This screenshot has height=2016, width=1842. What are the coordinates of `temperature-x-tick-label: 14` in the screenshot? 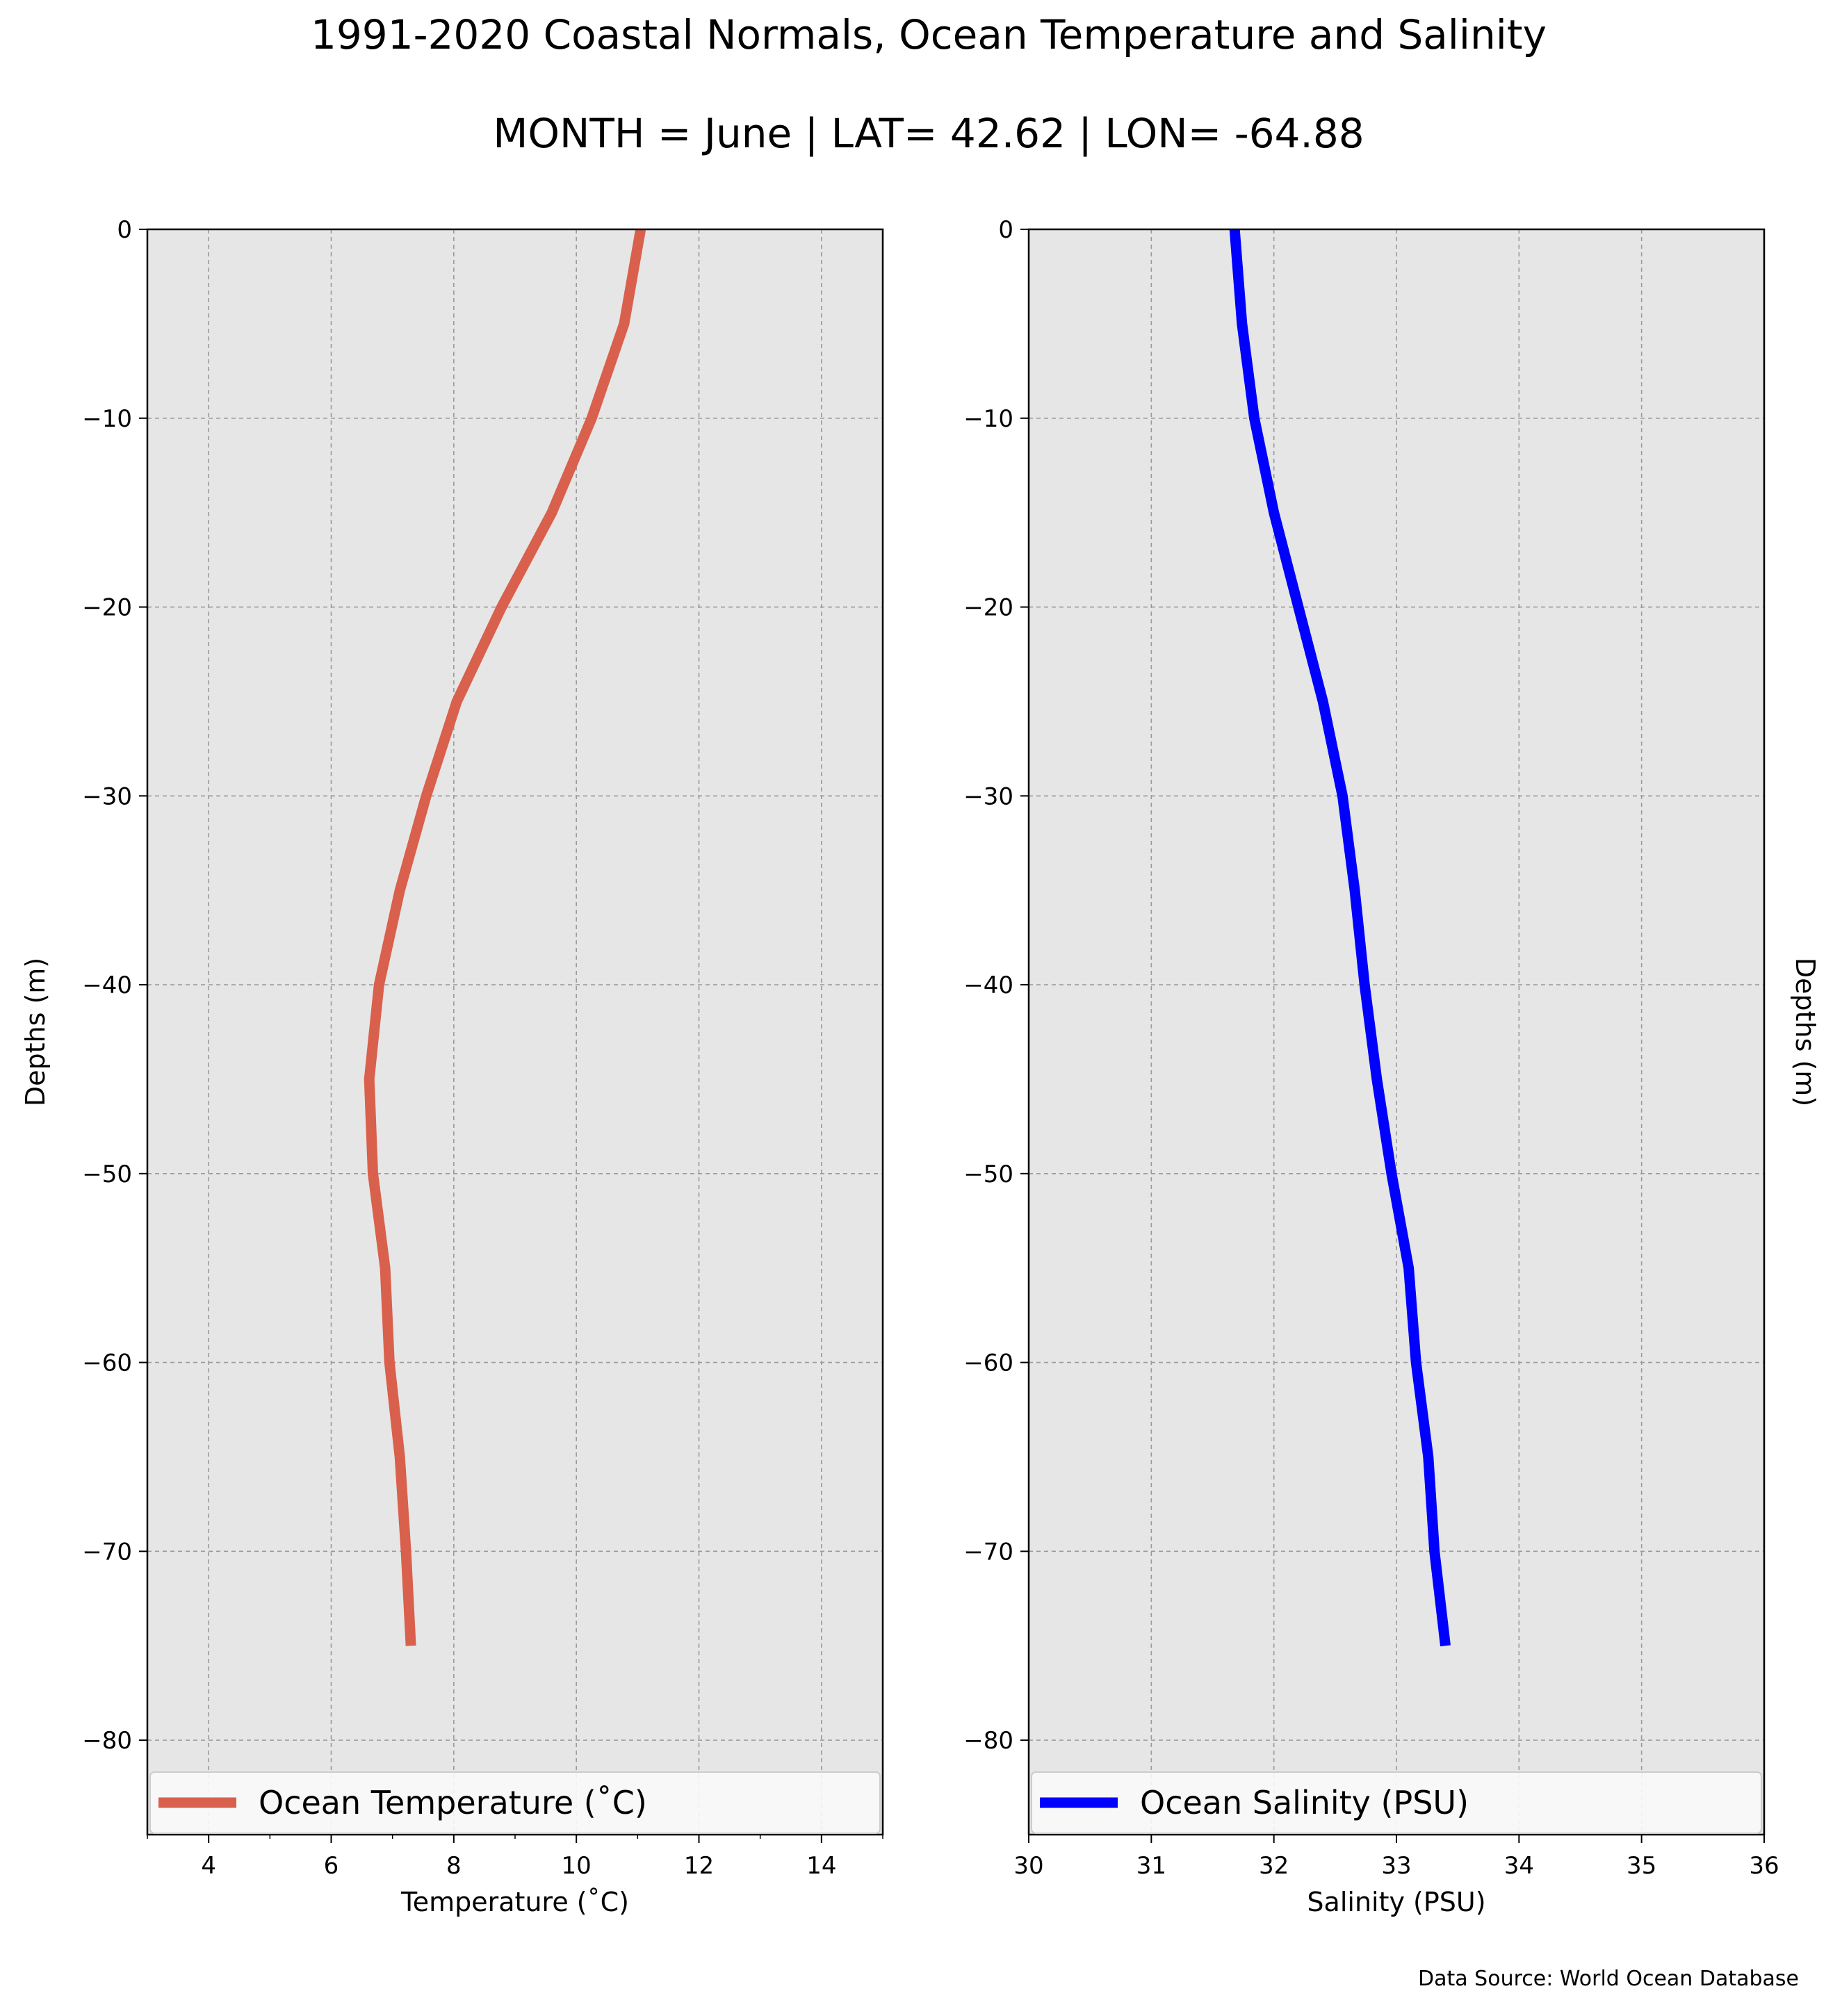 It's located at (821, 1866).